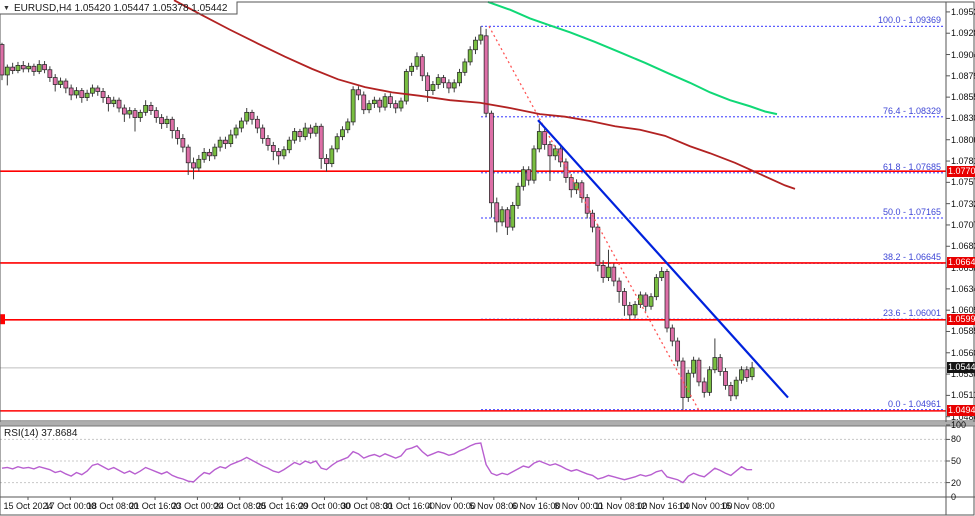  What do you see at coordinates (914, 403) in the screenshot?
I see `fib-level-label: 0.0 - 1.04961` at bounding box center [914, 403].